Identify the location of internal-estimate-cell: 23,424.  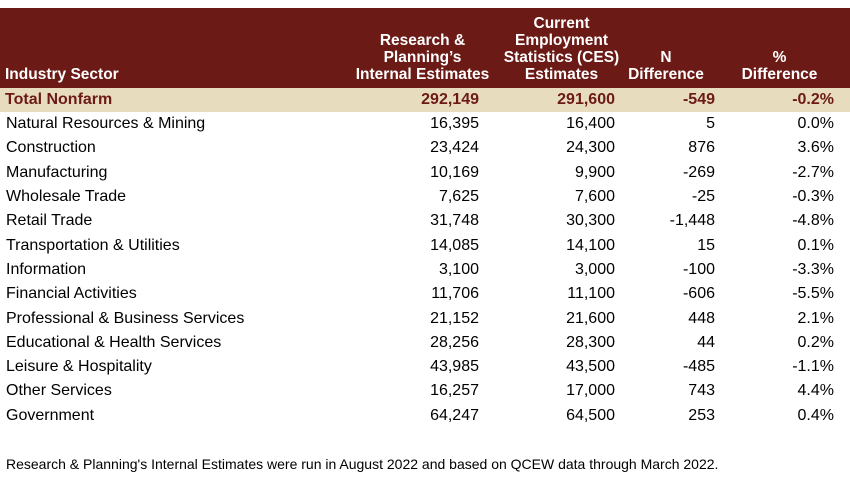
(454, 148).